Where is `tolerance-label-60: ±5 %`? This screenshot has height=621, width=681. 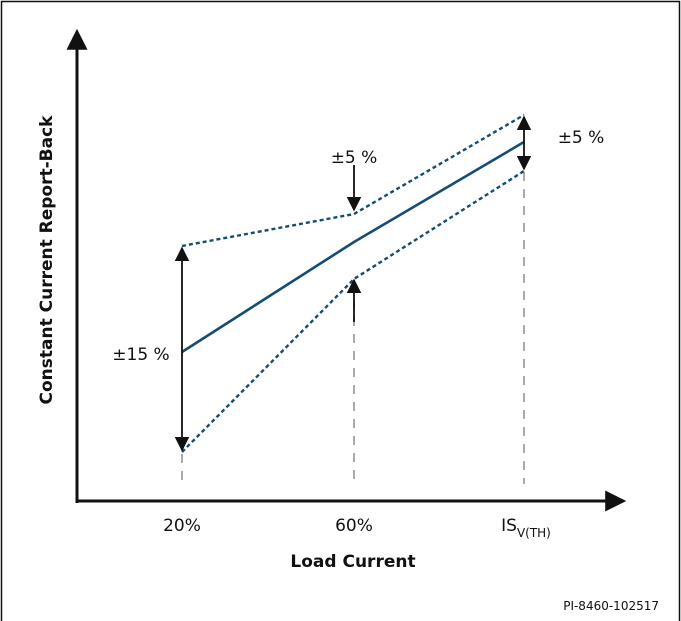
tolerance-label-60: ±5 % is located at coordinates (354, 158).